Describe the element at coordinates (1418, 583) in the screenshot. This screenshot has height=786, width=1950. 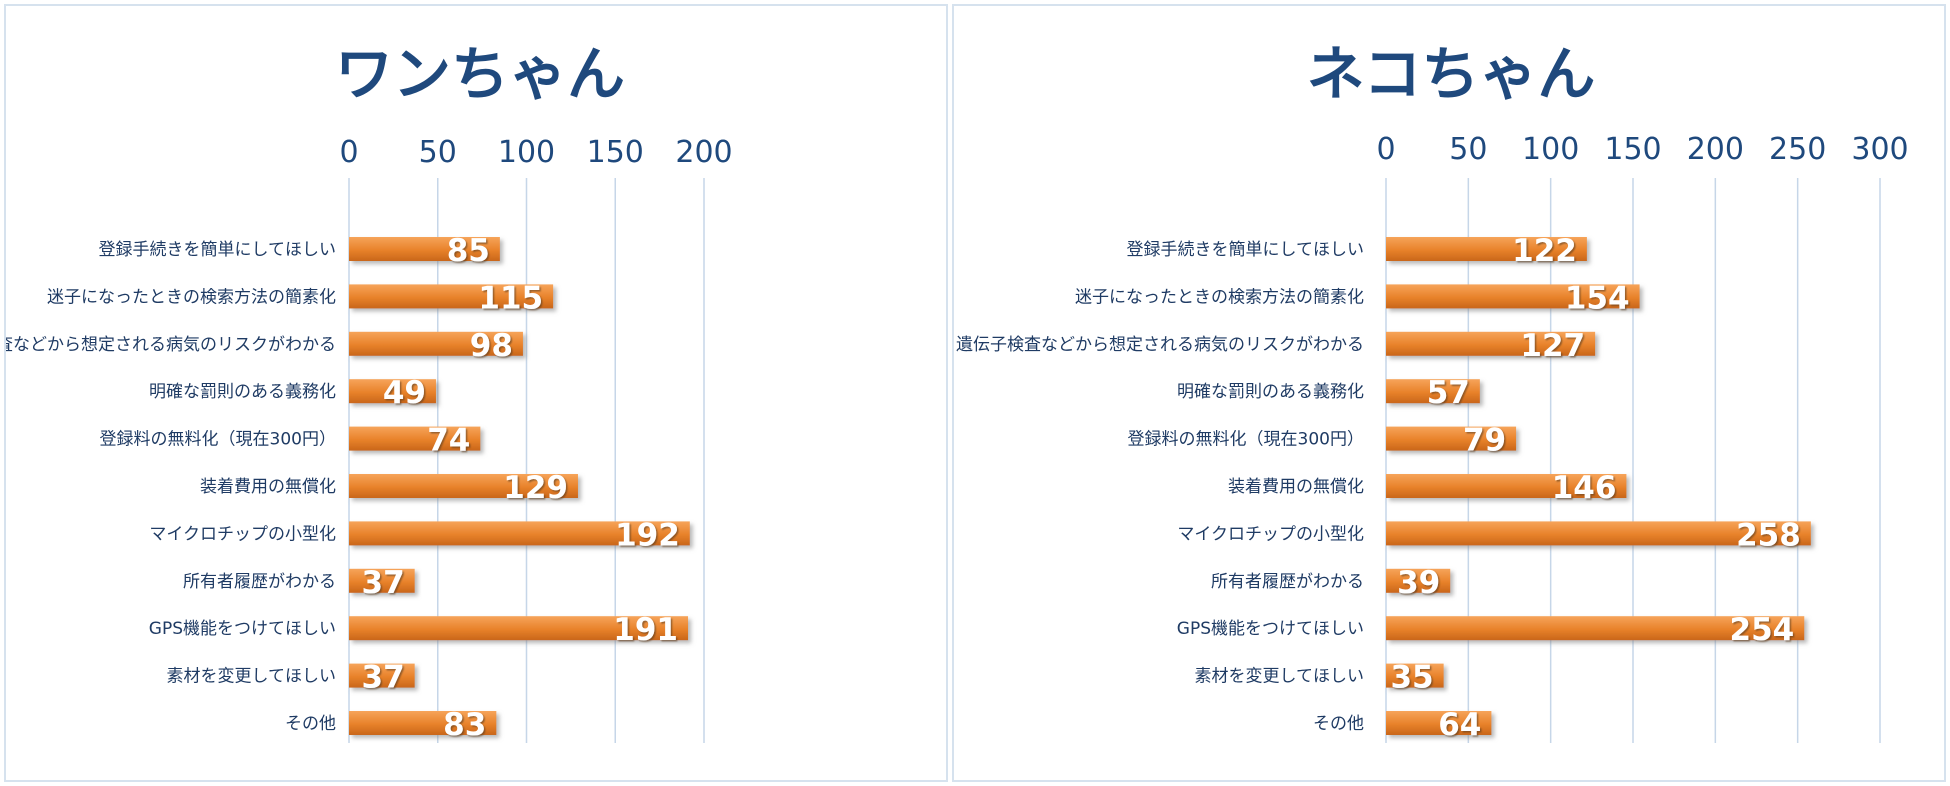
I see `data-label: 39` at that location.